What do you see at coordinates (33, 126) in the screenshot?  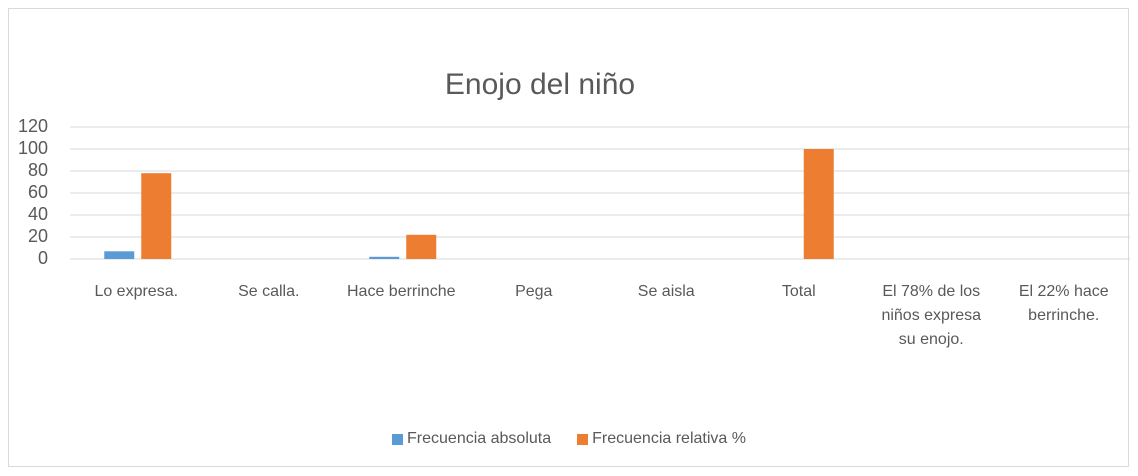 I see `y-tick-label: 120` at bounding box center [33, 126].